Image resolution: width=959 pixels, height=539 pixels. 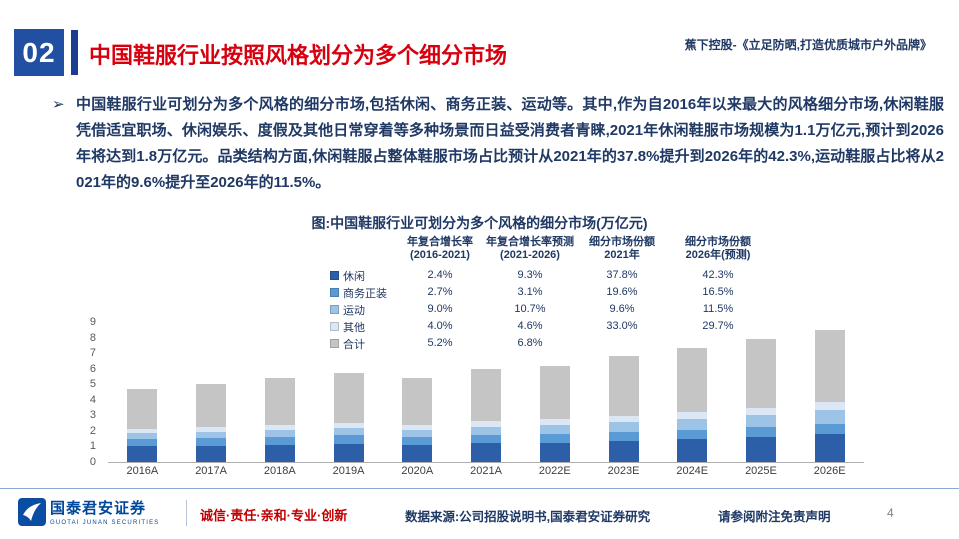 What do you see at coordinates (364, 326) in the screenshot?
I see `legend-item-其他: 其他` at bounding box center [364, 326].